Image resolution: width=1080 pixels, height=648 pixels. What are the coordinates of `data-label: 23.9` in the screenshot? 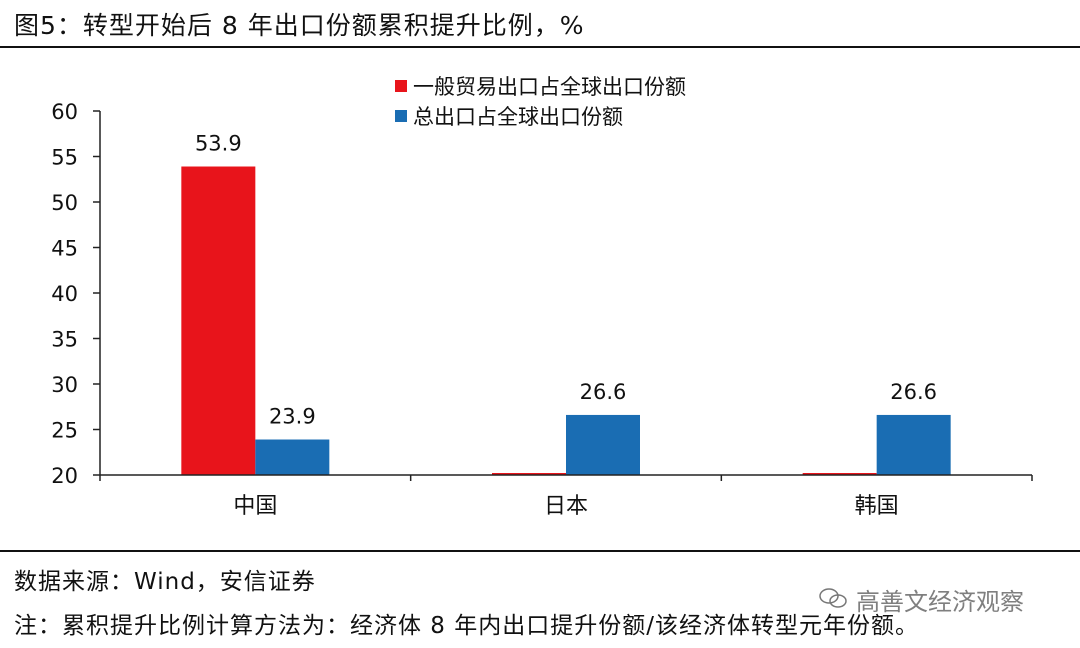 It's located at (292, 417).